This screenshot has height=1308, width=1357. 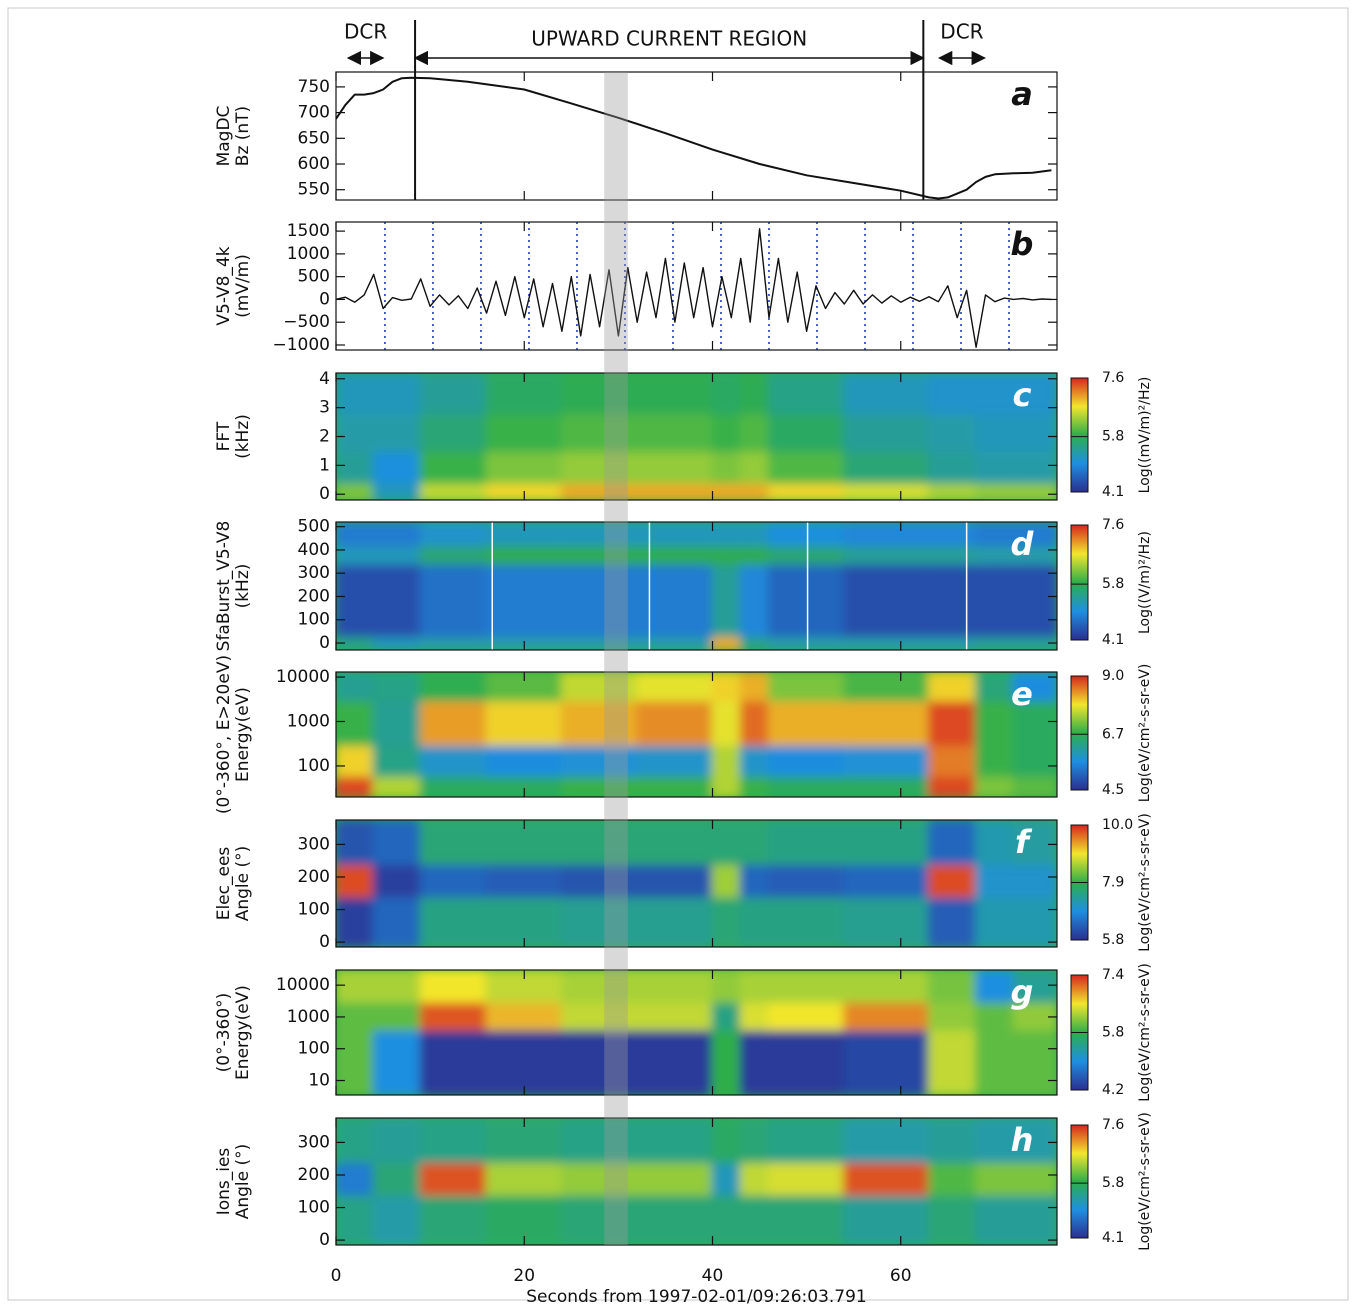 What do you see at coordinates (1113, 790) in the screenshot?
I see `colorbar-tick-label: 4.5` at bounding box center [1113, 790].